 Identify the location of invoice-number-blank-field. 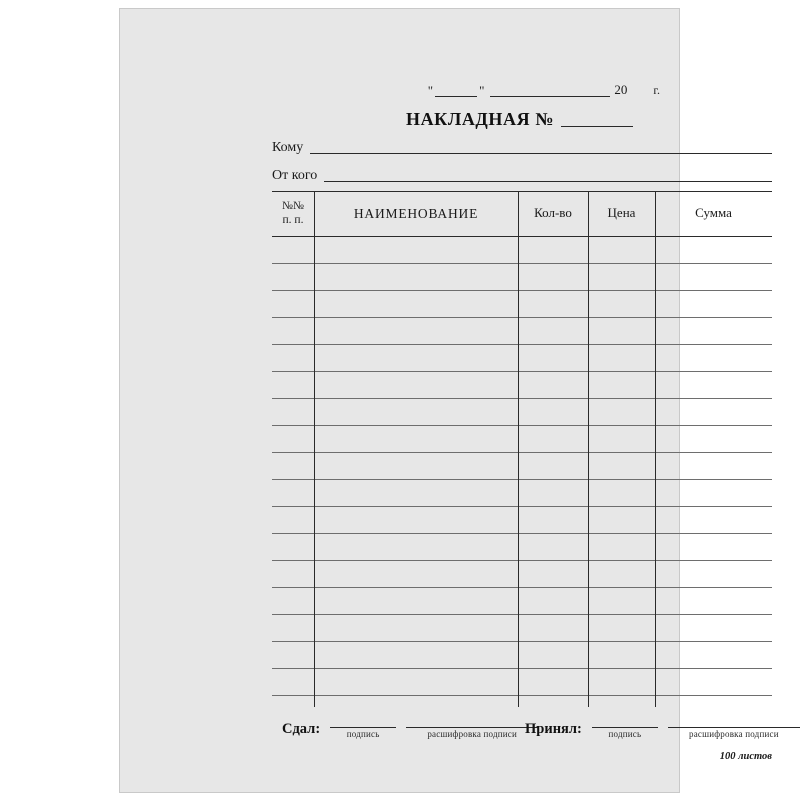
(597, 126).